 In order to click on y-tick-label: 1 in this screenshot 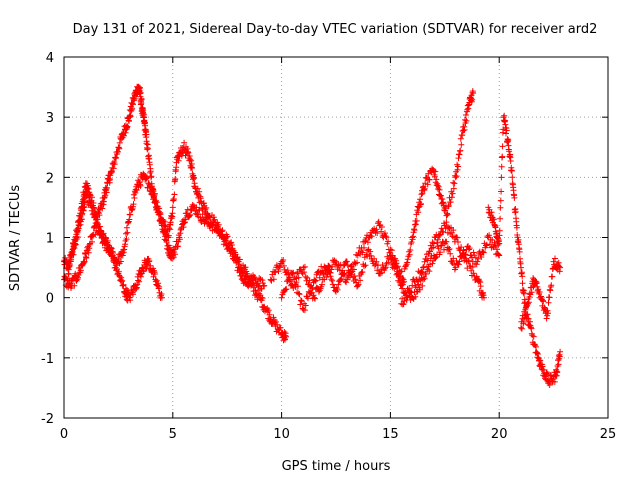, I will do `click(50, 239)`.